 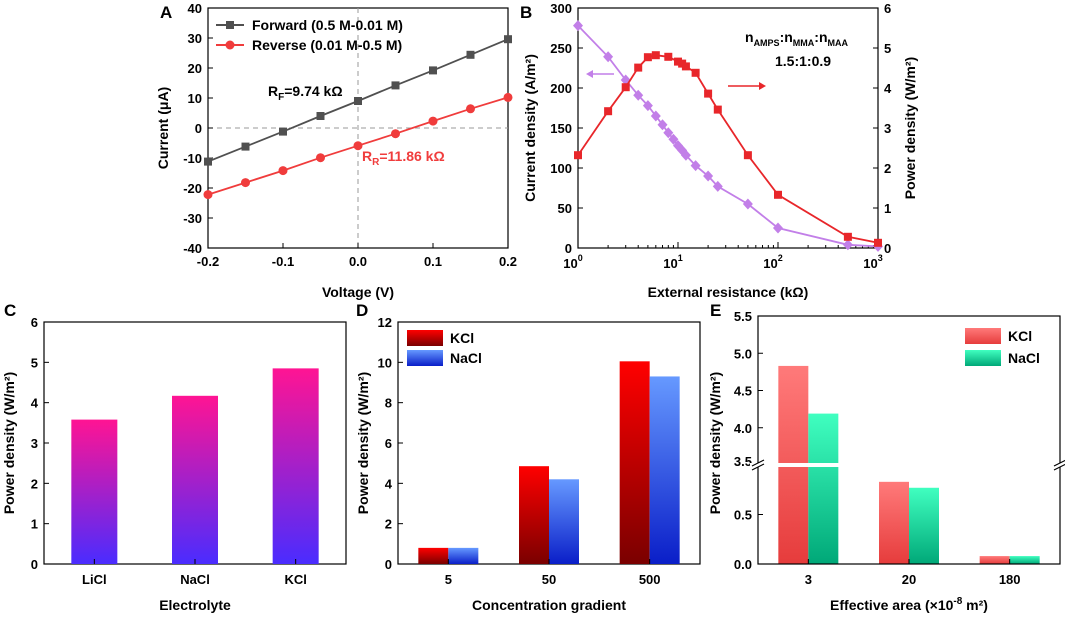 I want to click on chart-d-xlabel: Concentration gradient, so click(x=549, y=605).